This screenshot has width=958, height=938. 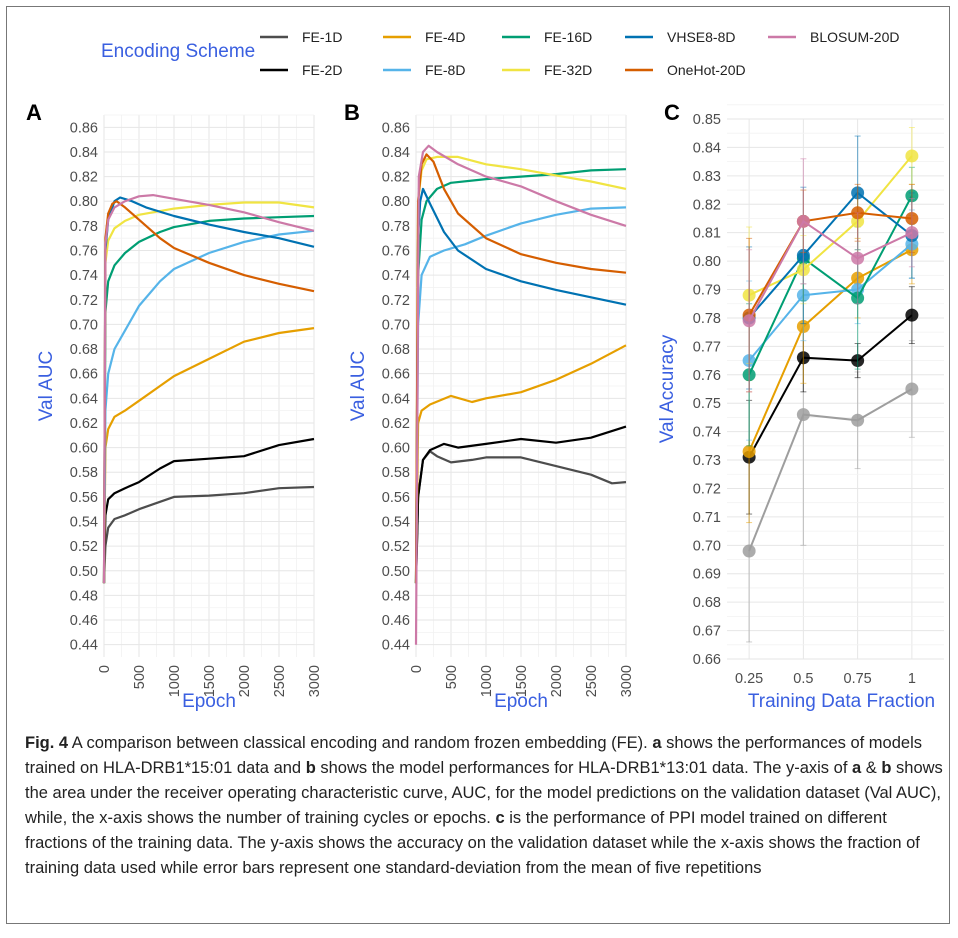 I want to click on legend-label: FE-16D, so click(x=568, y=37).